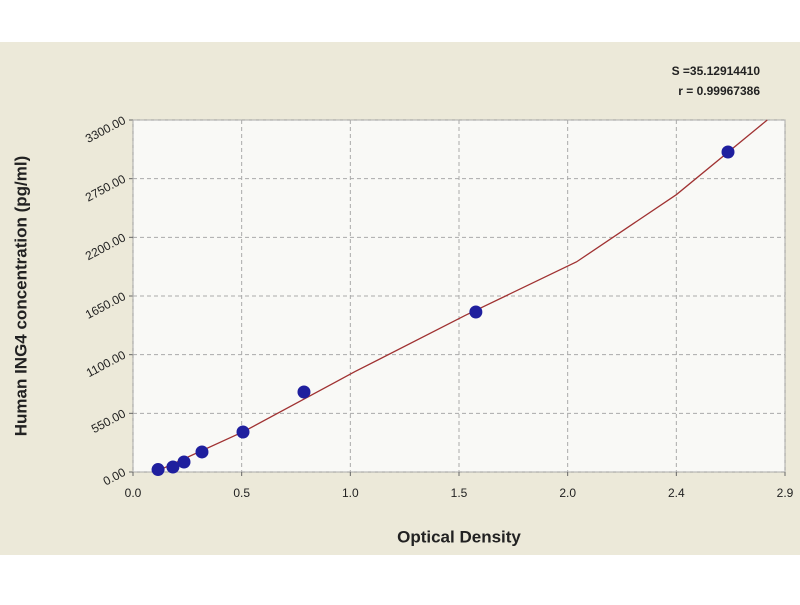  I want to click on x-tick-label: 2.0, so click(567, 493).